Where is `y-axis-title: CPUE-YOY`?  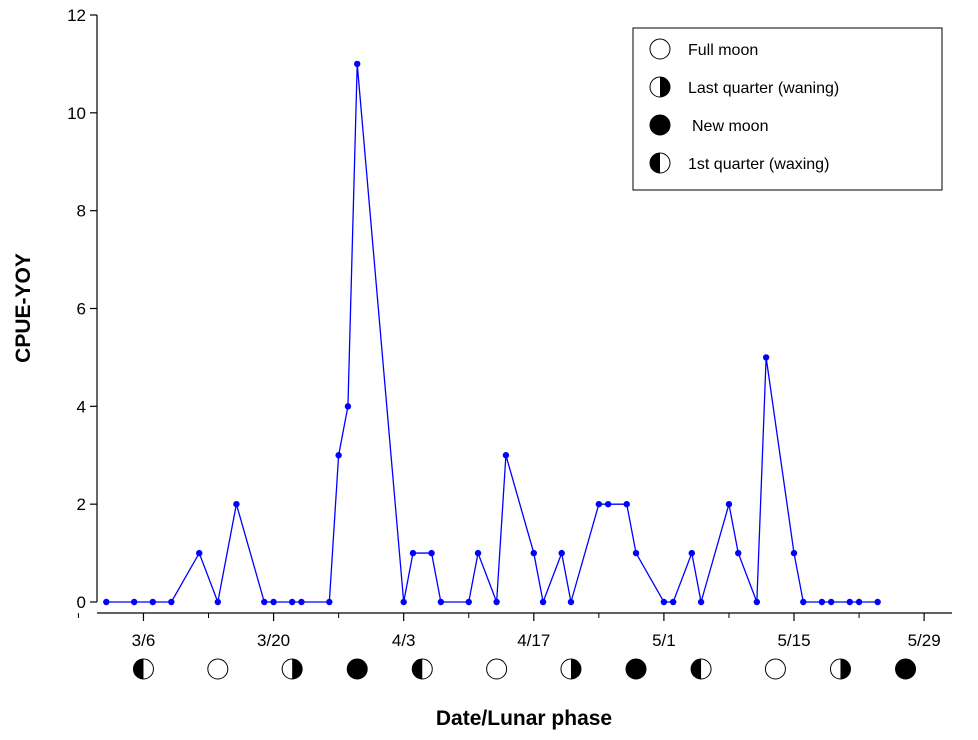 y-axis-title: CPUE-YOY is located at coordinates (23, 308).